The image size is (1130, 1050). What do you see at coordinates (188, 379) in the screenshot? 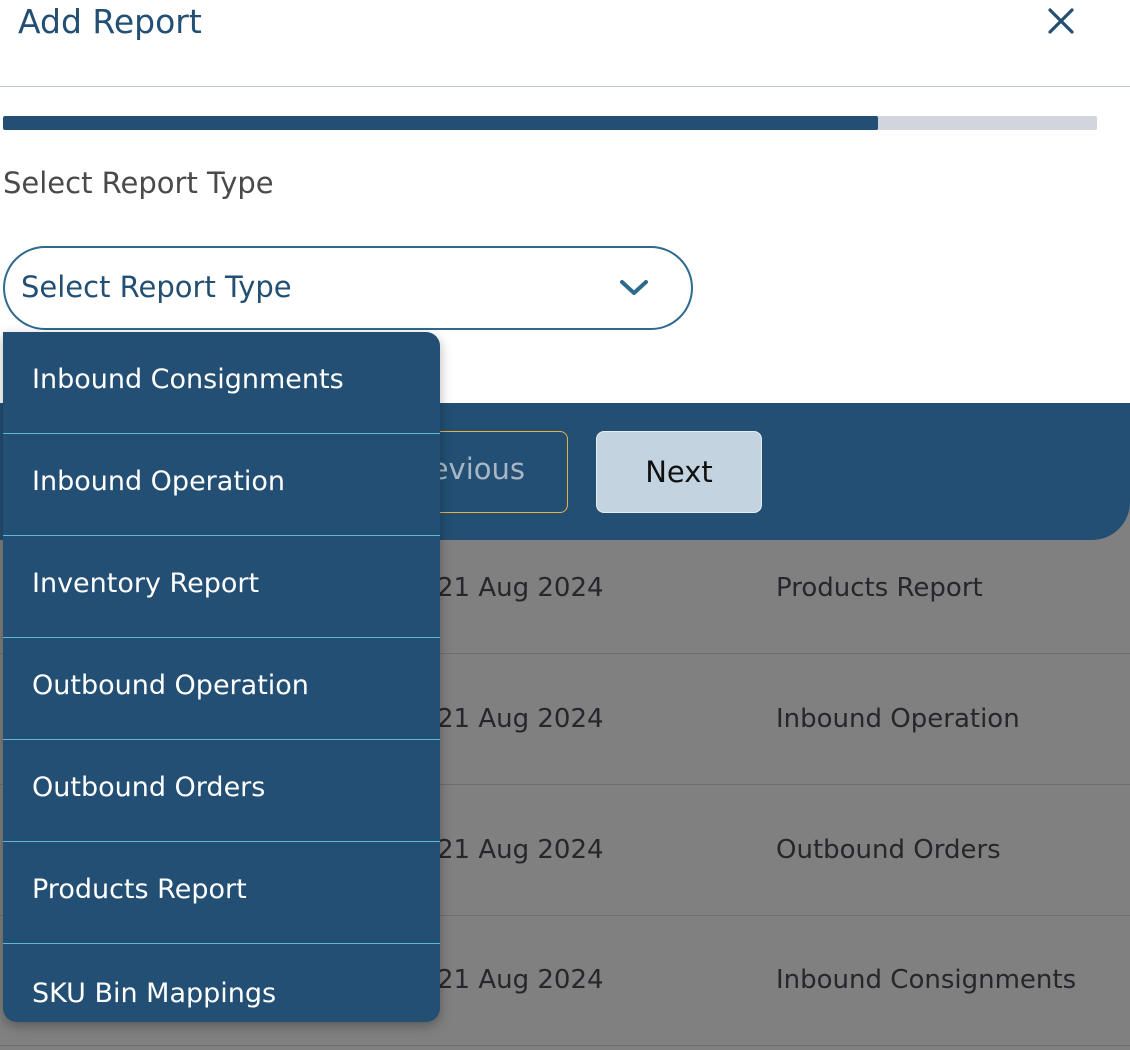
I see `option-label: Inbound Consignments` at bounding box center [188, 379].